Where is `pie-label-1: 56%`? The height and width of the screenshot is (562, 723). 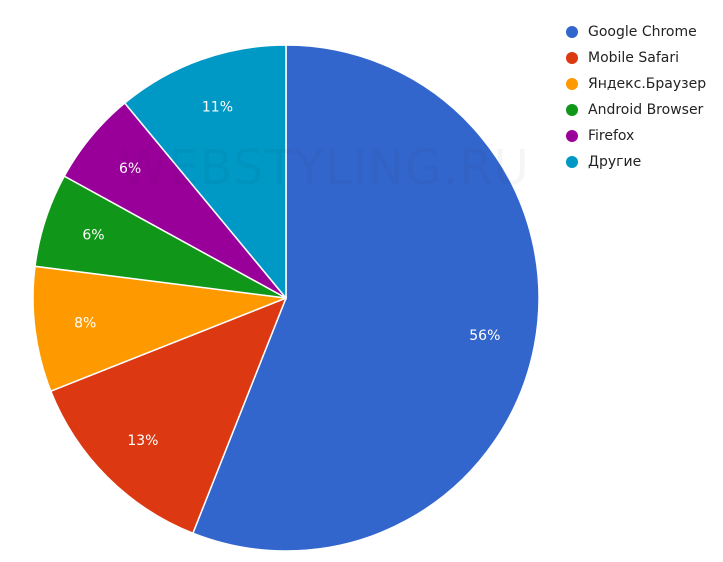 pie-label-1: 56% is located at coordinates (484, 336).